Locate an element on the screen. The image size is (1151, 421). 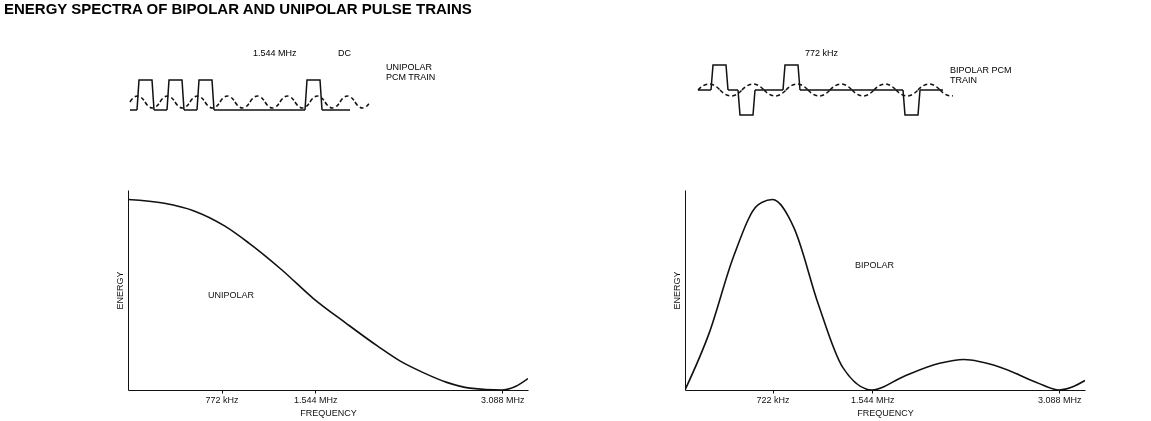
text: UNIPOLAR is located at coordinates (231, 295).